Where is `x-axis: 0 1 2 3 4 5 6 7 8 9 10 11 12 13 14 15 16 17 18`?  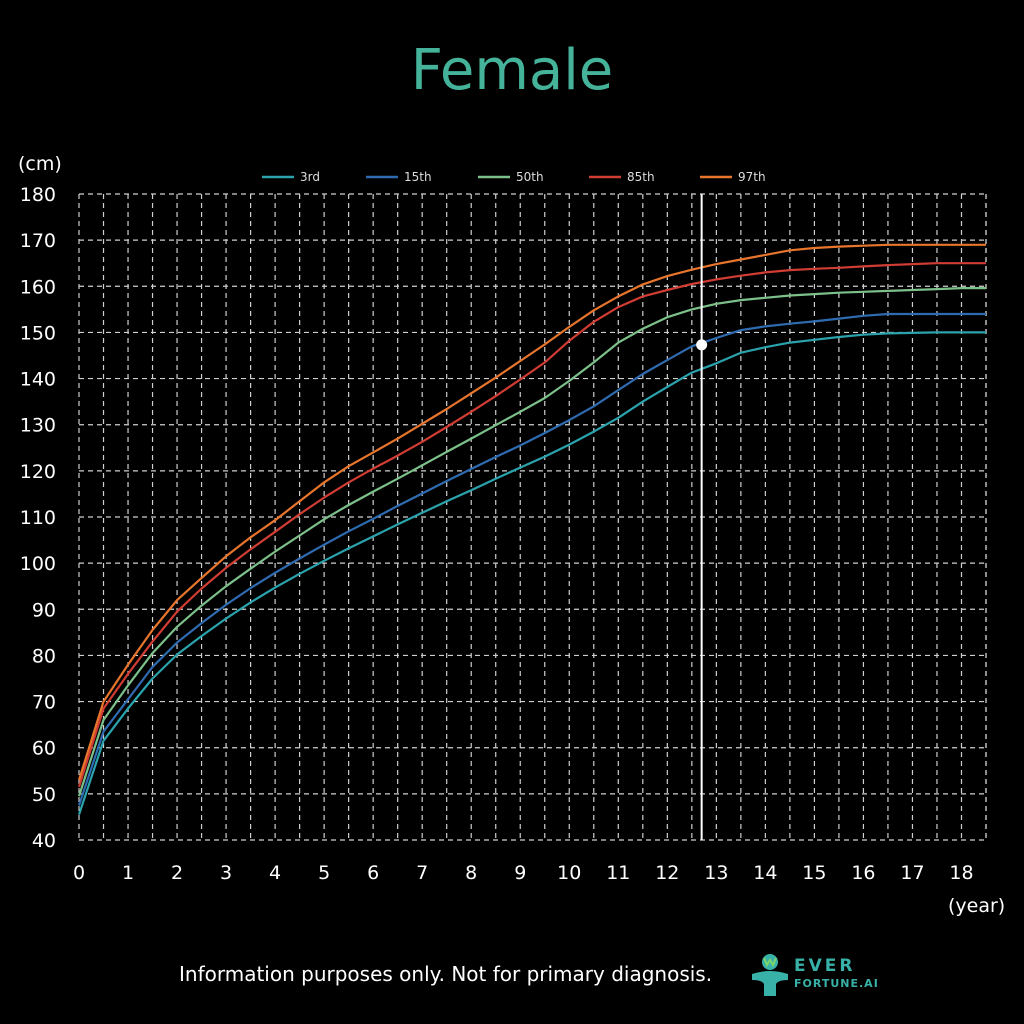
x-axis: 0 1 2 3 4 5 6 7 8 9 10 11 12 13 14 15 16 17 18 is located at coordinates (523, 873).